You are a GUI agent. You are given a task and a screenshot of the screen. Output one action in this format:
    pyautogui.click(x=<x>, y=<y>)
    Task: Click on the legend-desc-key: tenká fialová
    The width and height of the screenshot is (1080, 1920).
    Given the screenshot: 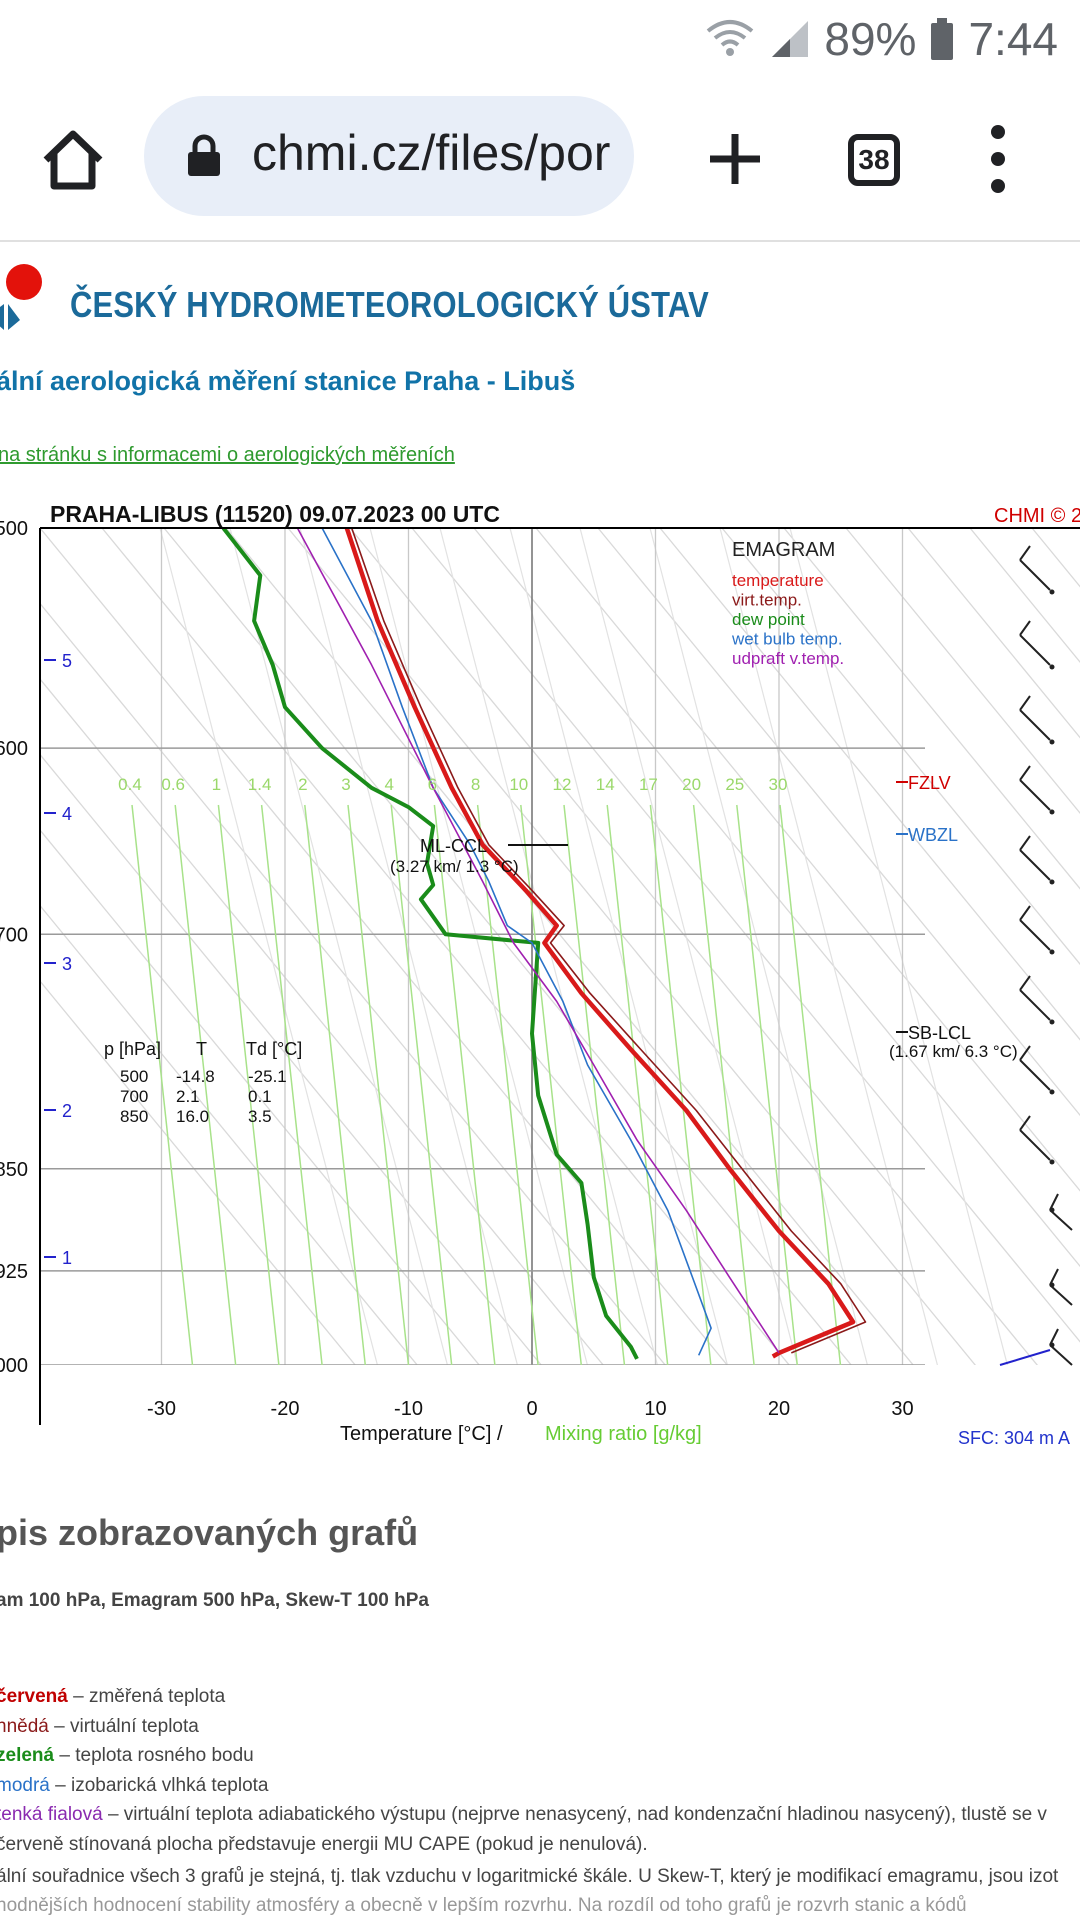 What is the action you would take?
    pyautogui.click(x=51, y=1814)
    